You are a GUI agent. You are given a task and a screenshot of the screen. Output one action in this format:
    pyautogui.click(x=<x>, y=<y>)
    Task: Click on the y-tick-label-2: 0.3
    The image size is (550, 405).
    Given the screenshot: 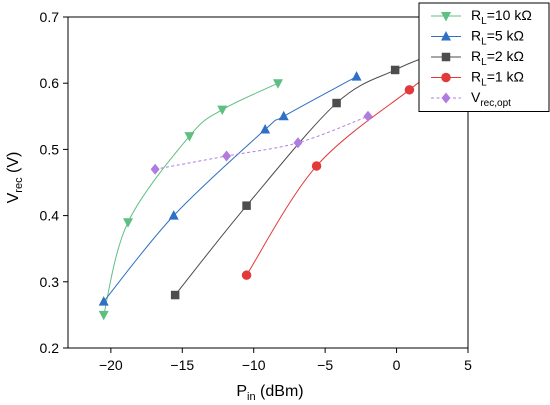 What is the action you would take?
    pyautogui.click(x=50, y=282)
    